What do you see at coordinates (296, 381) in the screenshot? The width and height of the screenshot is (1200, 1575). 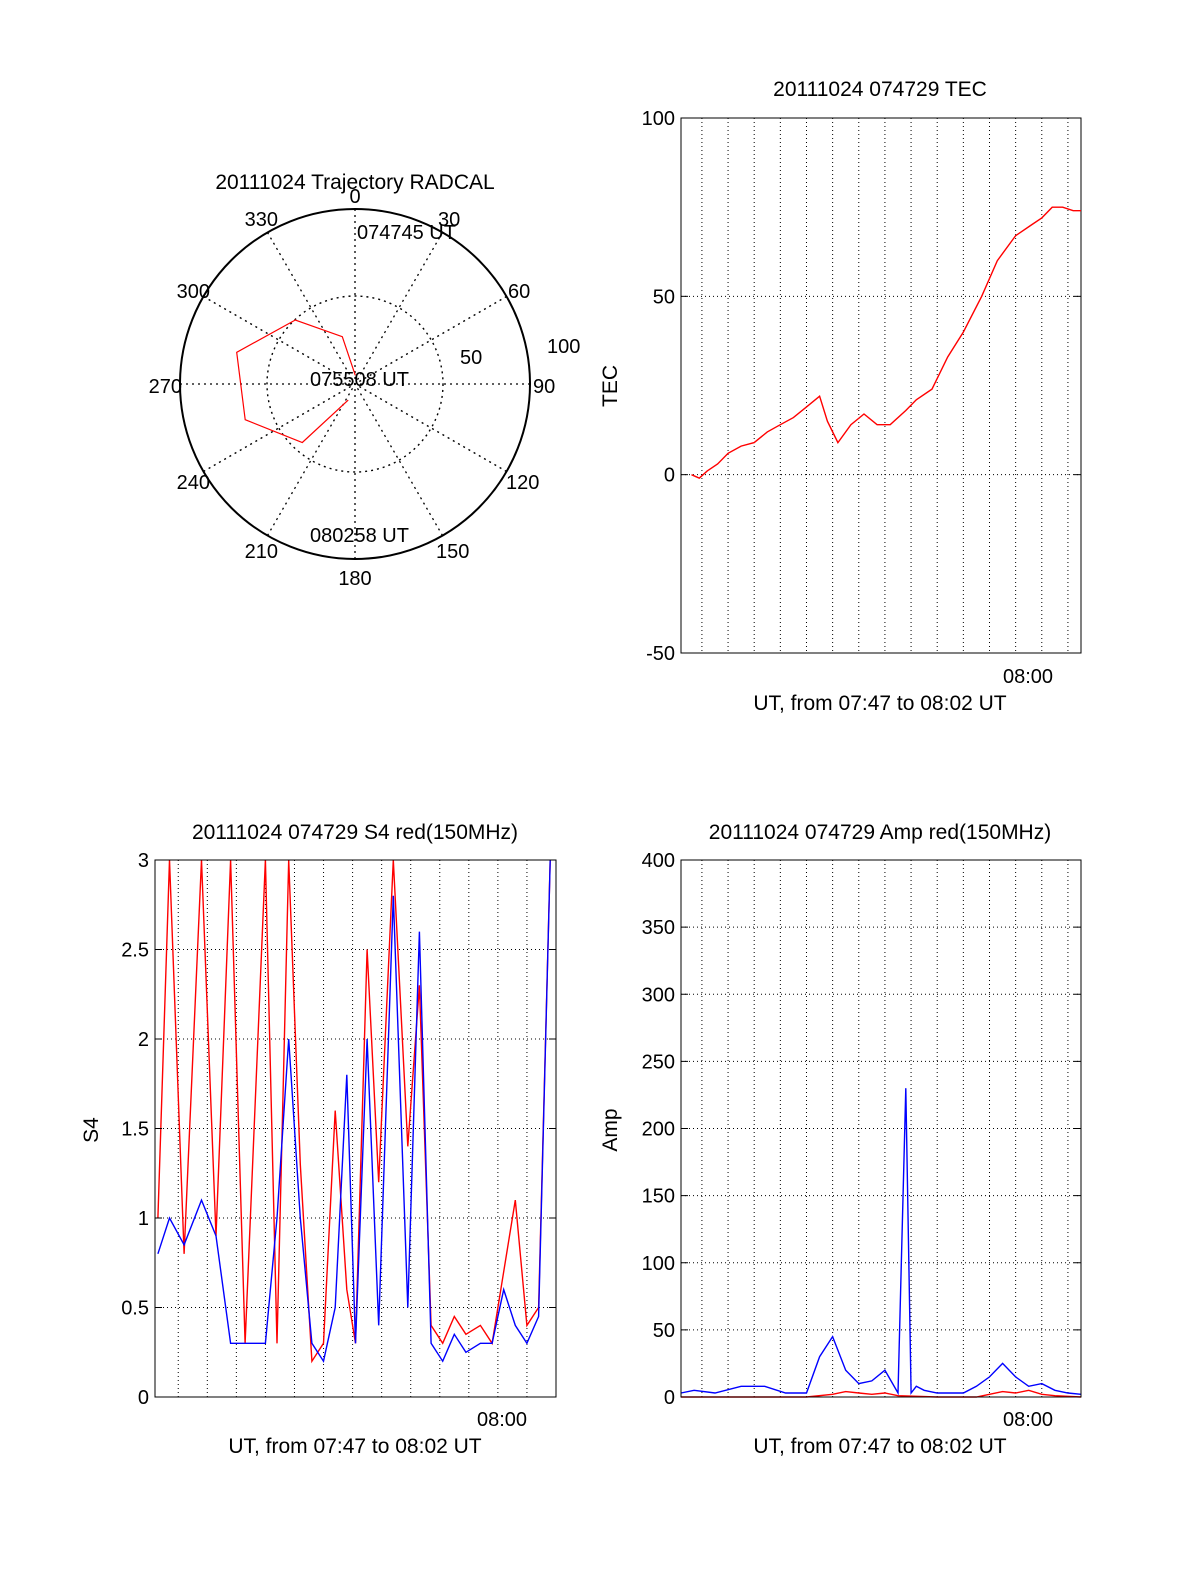 I see `polar-trajectory` at bounding box center [296, 381].